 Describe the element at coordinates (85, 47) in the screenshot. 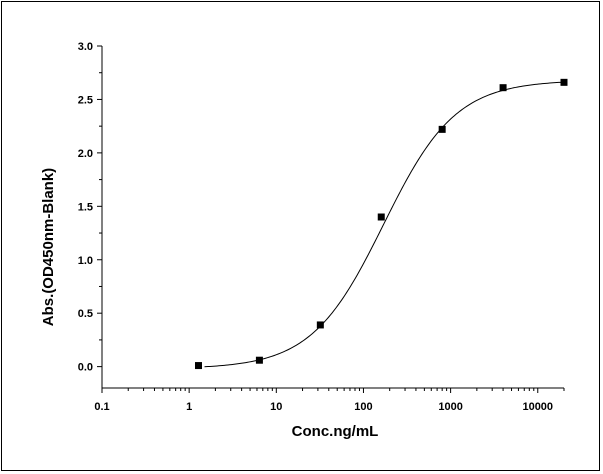

I see `y-tick-label: 3.0` at that location.